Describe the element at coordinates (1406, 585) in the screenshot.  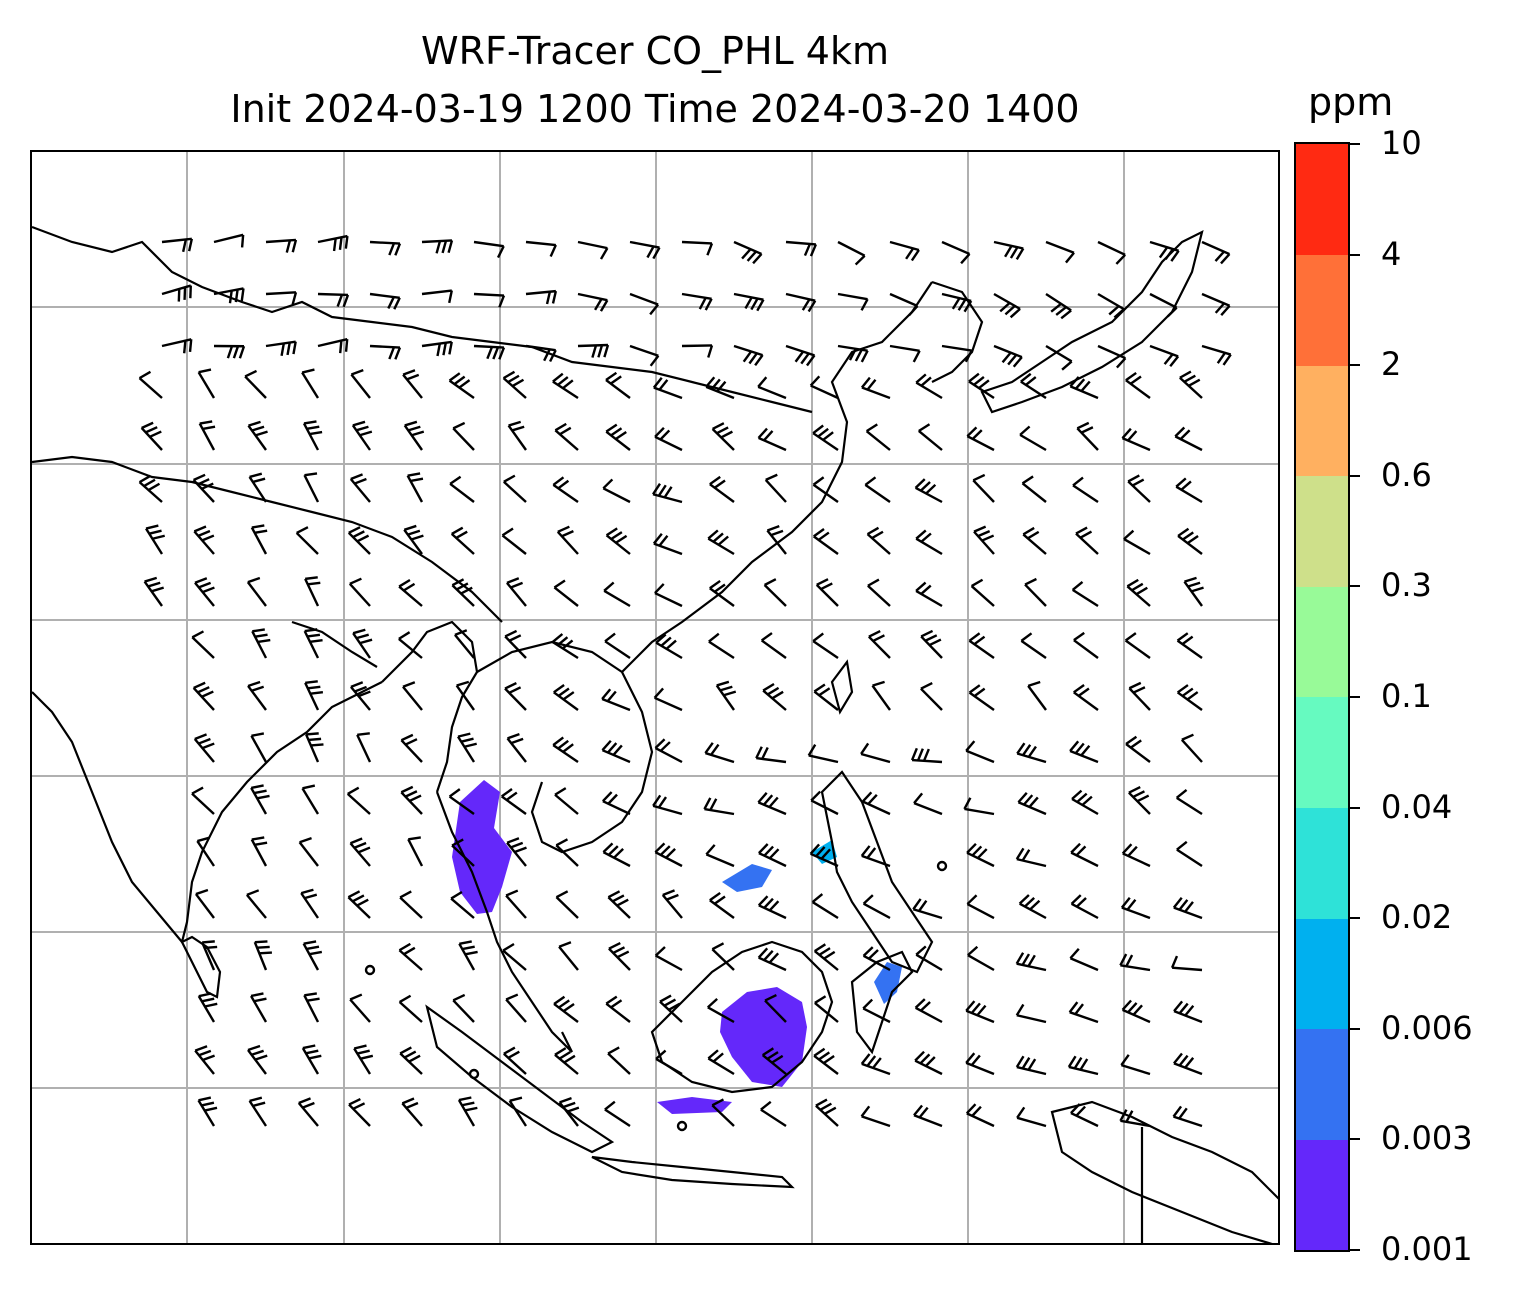
I see `colorbar-tick-label: 0.3` at that location.